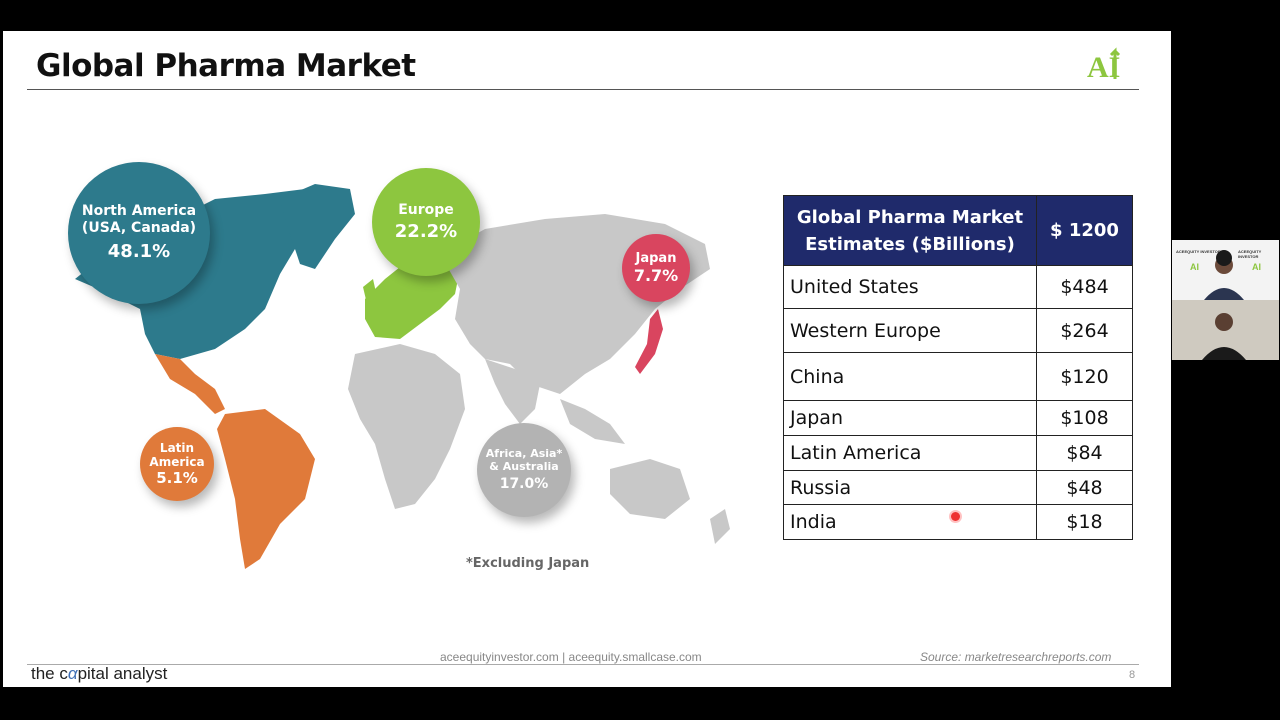 This screenshot has height=720, width=1280. What do you see at coordinates (528, 563) in the screenshot?
I see `footnote: *Excluding Japan` at bounding box center [528, 563].